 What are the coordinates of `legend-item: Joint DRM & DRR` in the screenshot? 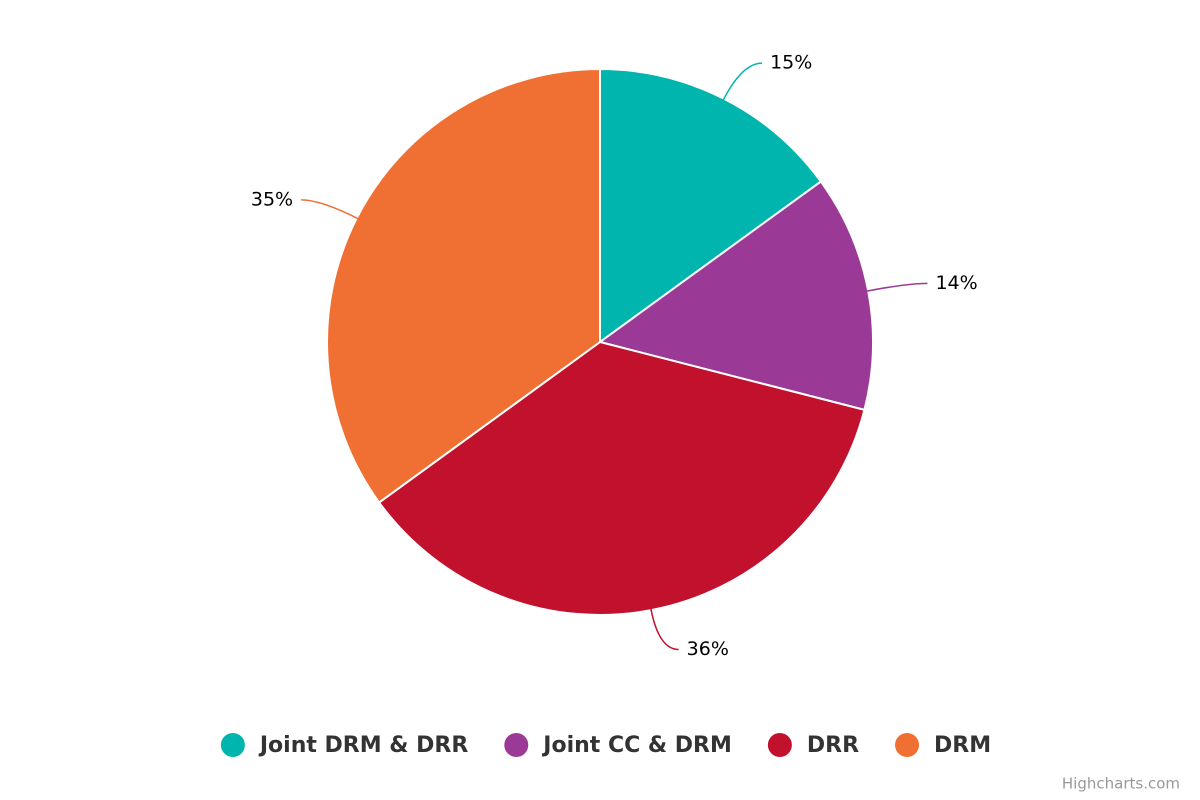 It's located at (344, 745).